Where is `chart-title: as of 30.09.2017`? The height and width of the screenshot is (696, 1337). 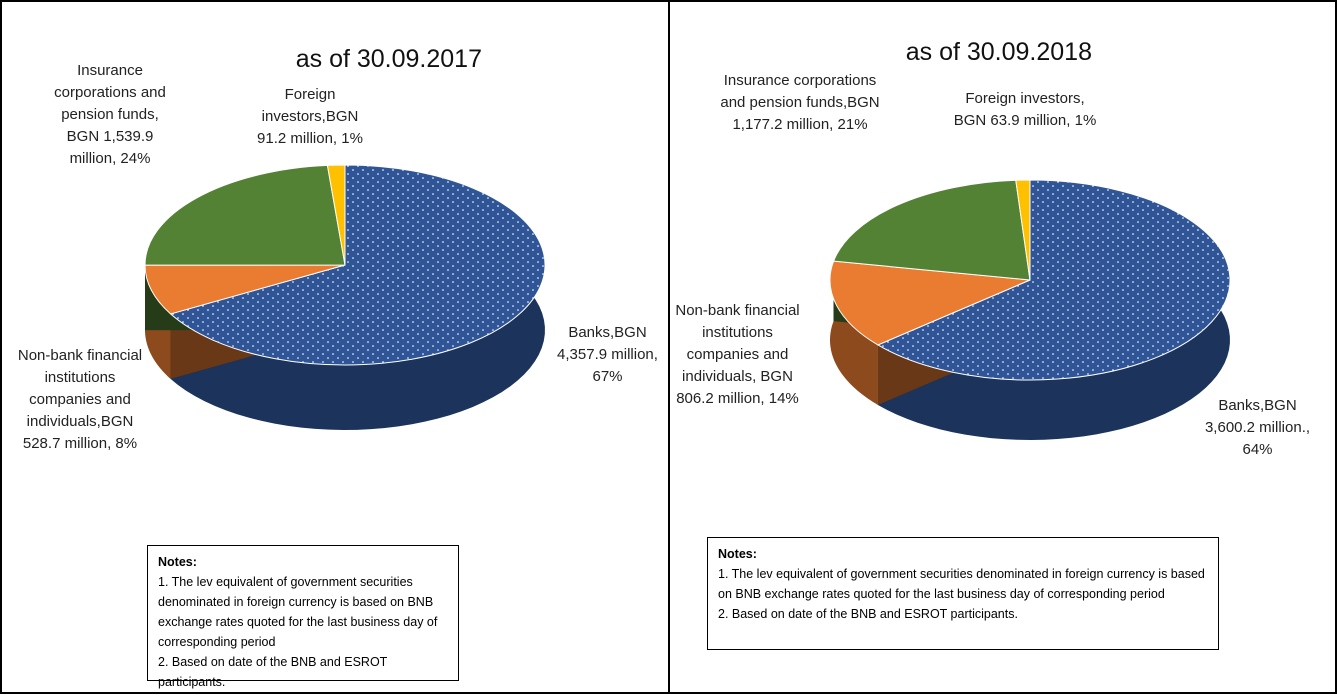 chart-title: as of 30.09.2017 is located at coordinates (388, 59).